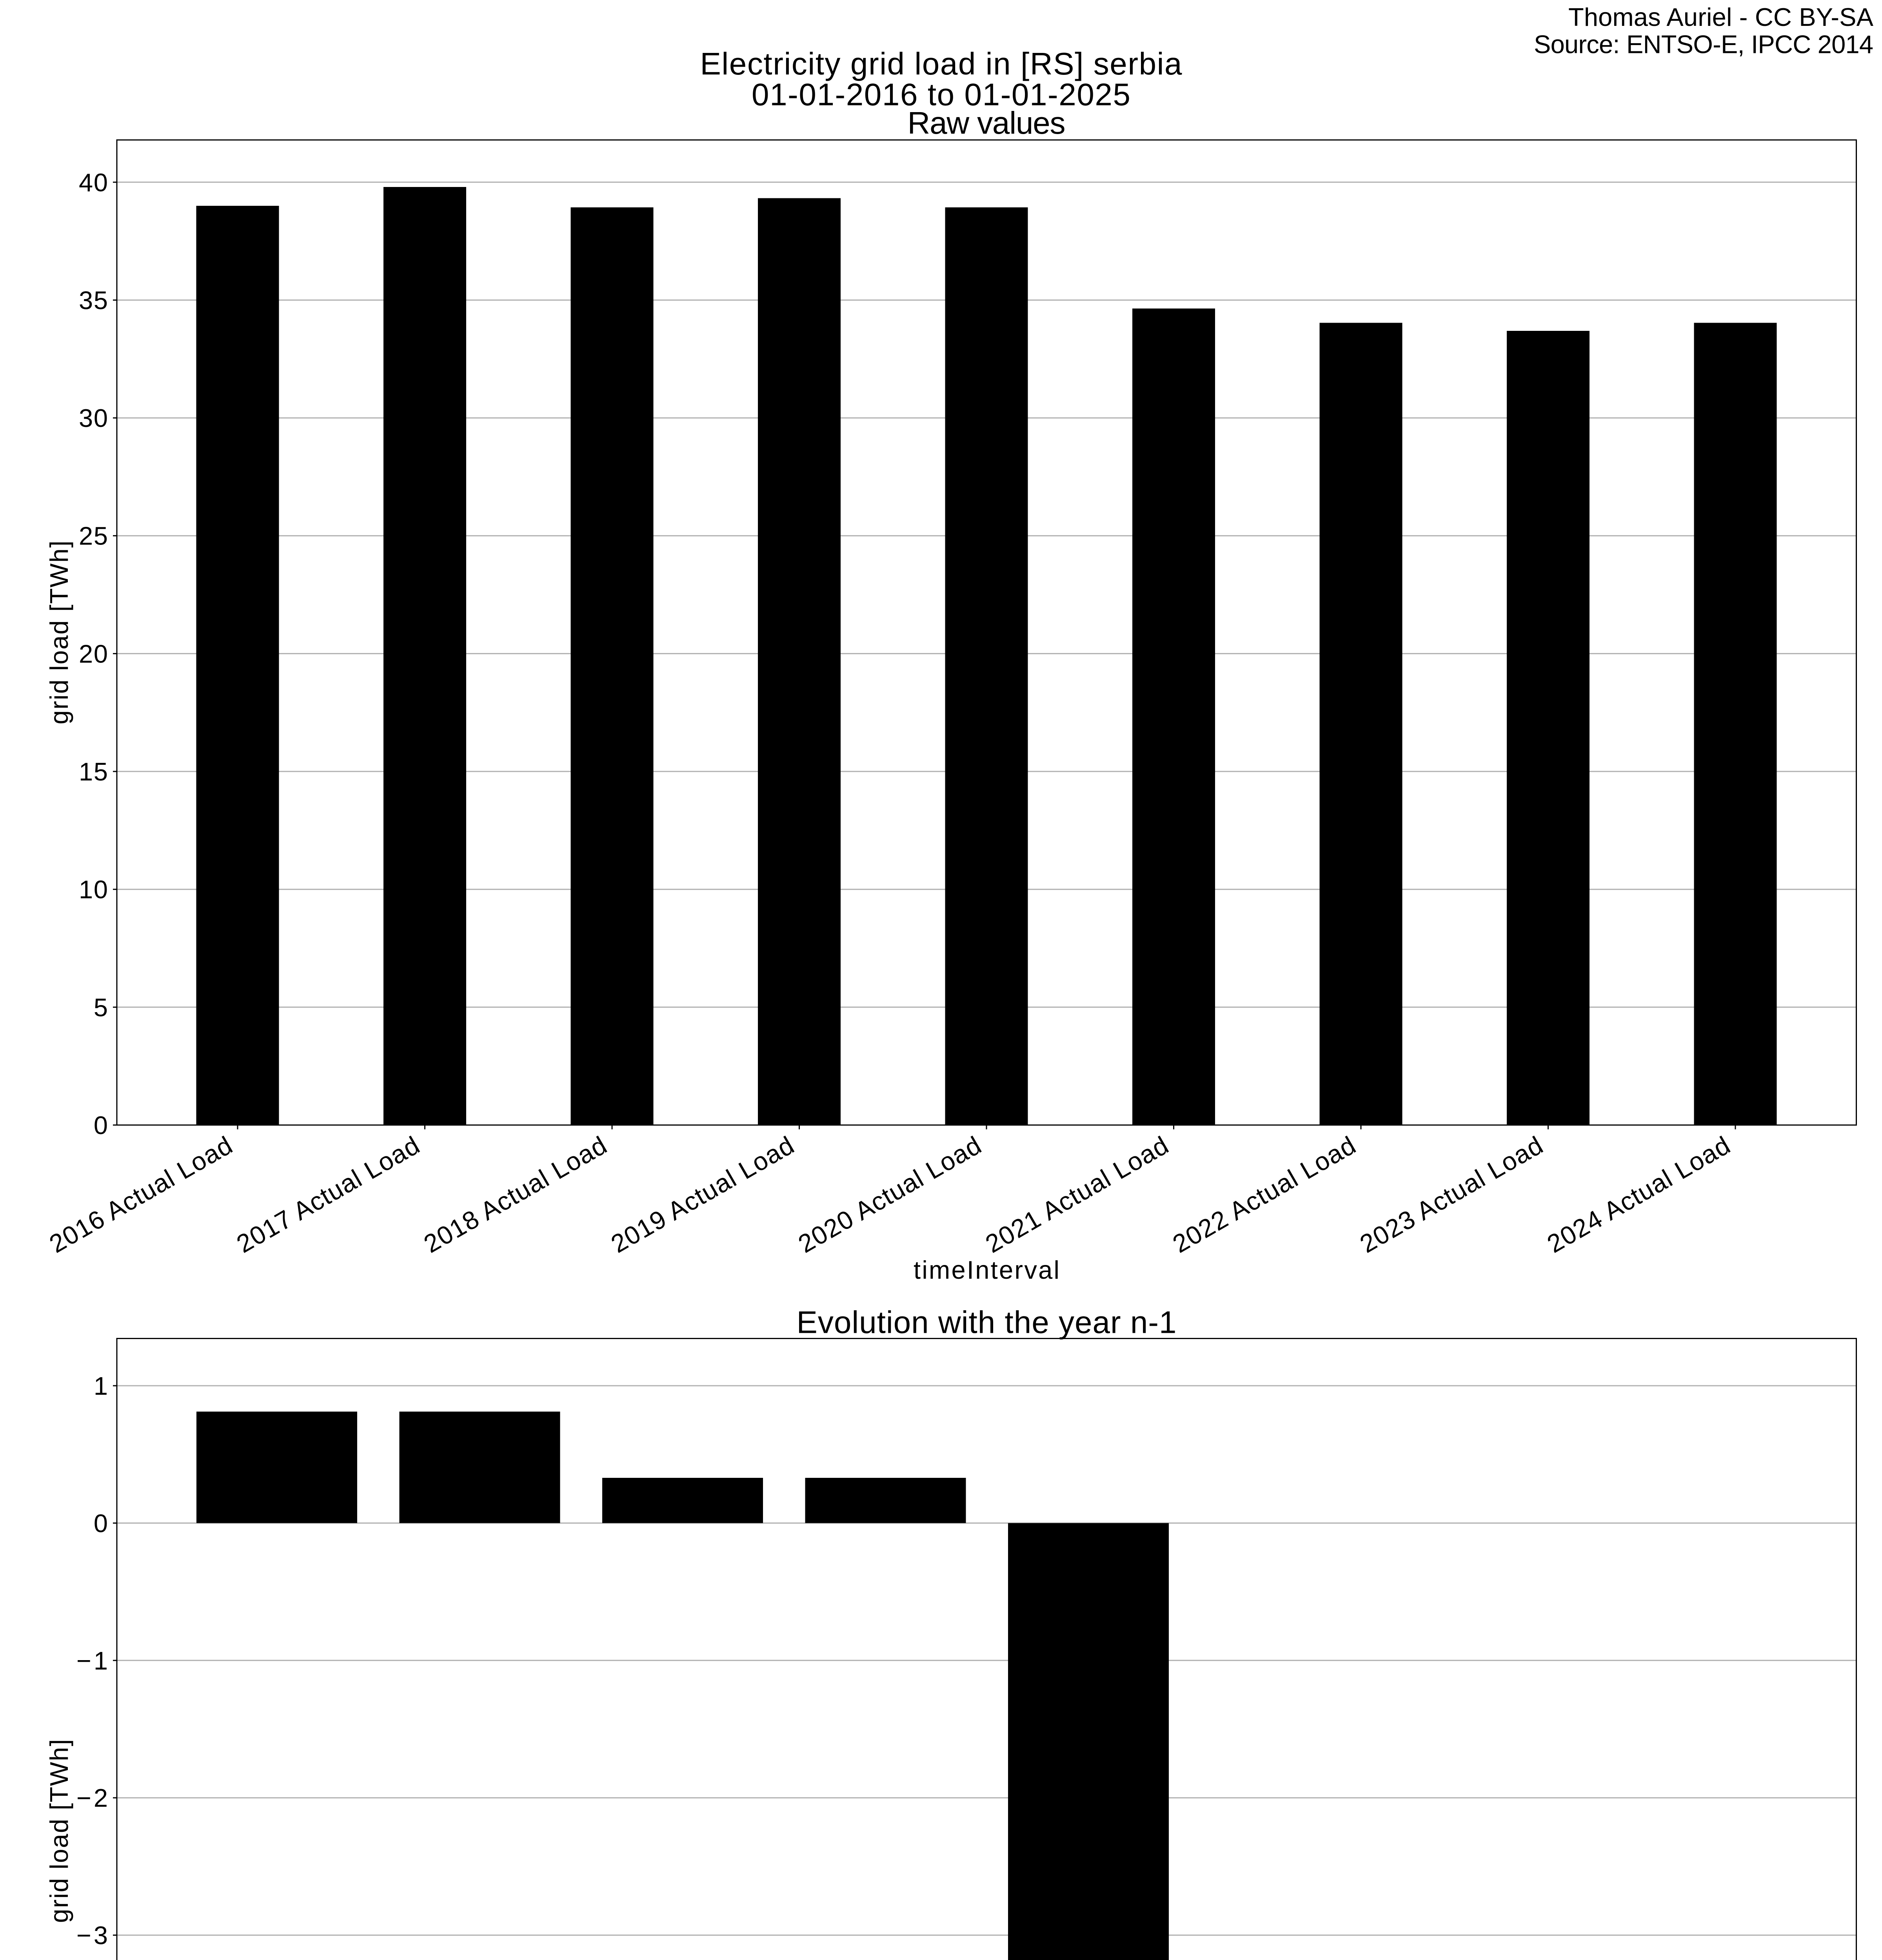 This screenshot has height=1960, width=1882. I want to click on svg-text: 20, so click(93, 653).